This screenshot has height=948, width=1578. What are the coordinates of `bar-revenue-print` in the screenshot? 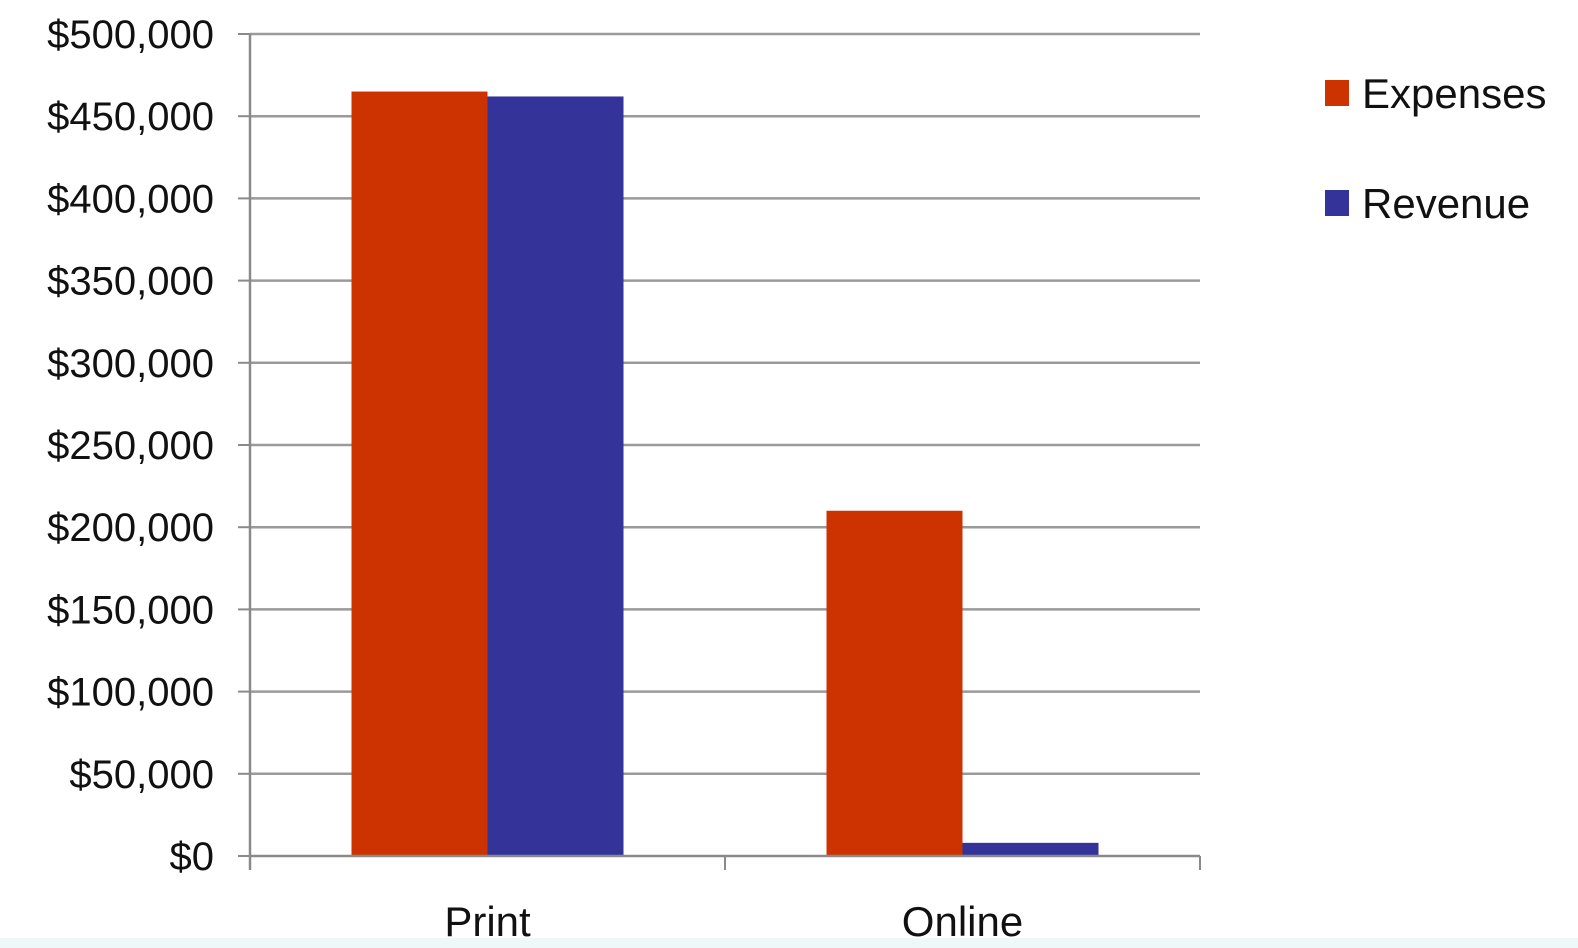 It's located at (555, 476).